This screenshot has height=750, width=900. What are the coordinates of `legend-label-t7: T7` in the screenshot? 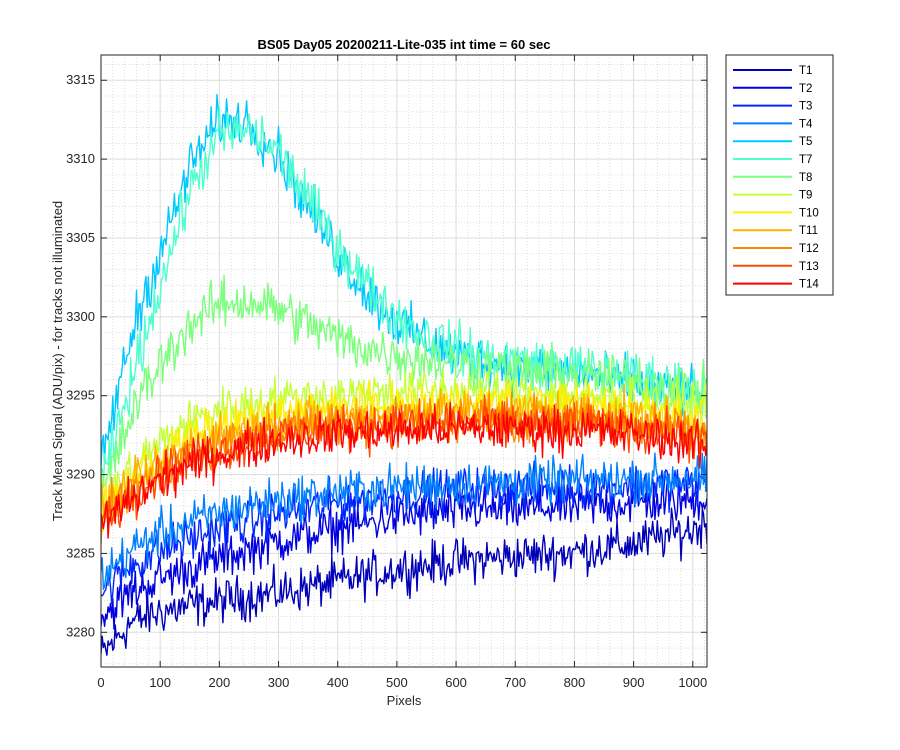 It's located at (805, 160).